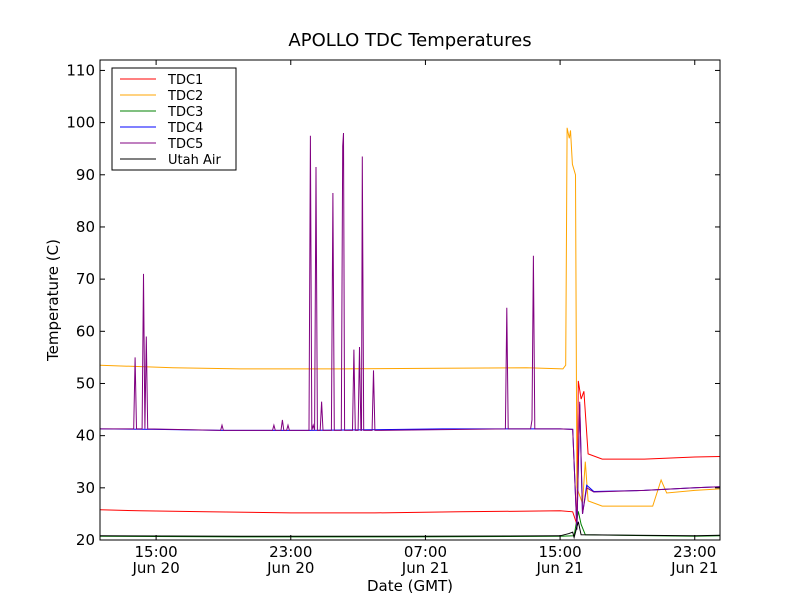  I want to click on y-tick-label: 70, so click(85, 279).